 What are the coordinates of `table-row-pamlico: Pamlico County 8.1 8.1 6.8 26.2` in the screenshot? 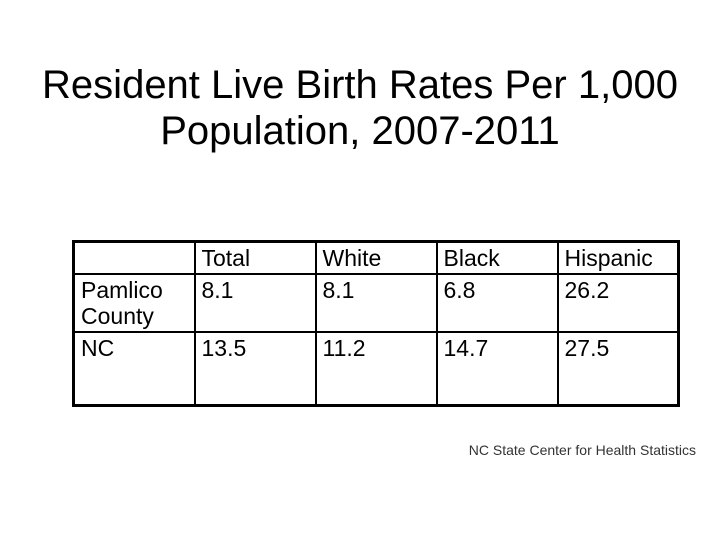 It's located at (376, 303).